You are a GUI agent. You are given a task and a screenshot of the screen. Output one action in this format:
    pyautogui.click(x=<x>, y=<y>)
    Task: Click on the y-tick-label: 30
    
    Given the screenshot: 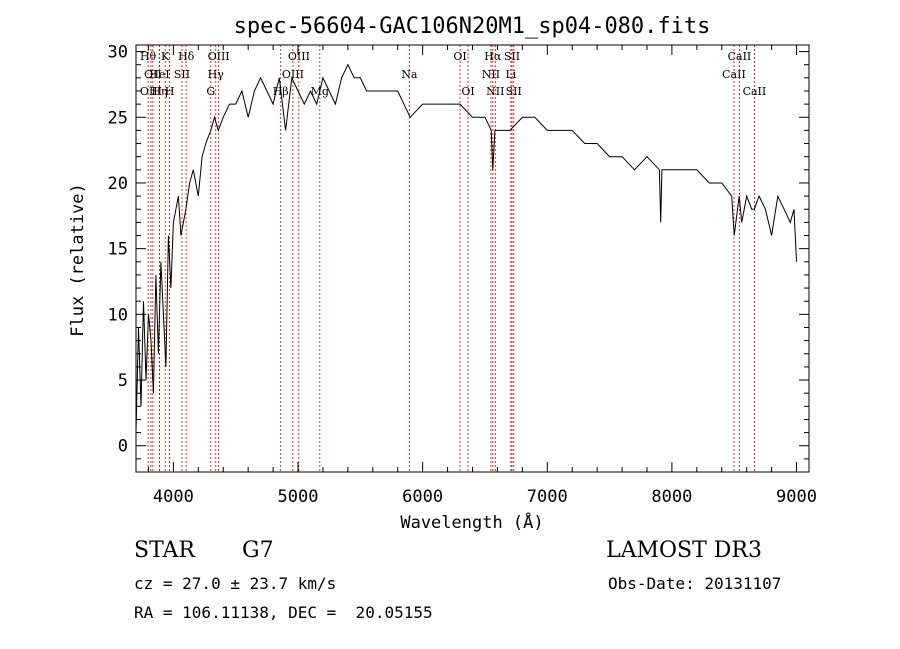 What is the action you would take?
    pyautogui.click(x=118, y=53)
    